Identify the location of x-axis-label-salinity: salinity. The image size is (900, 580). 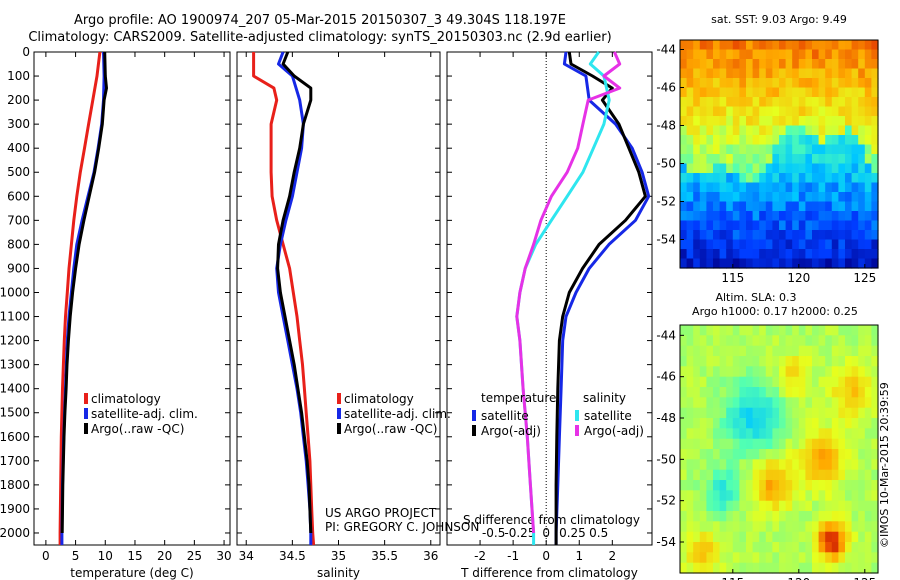
(338, 573).